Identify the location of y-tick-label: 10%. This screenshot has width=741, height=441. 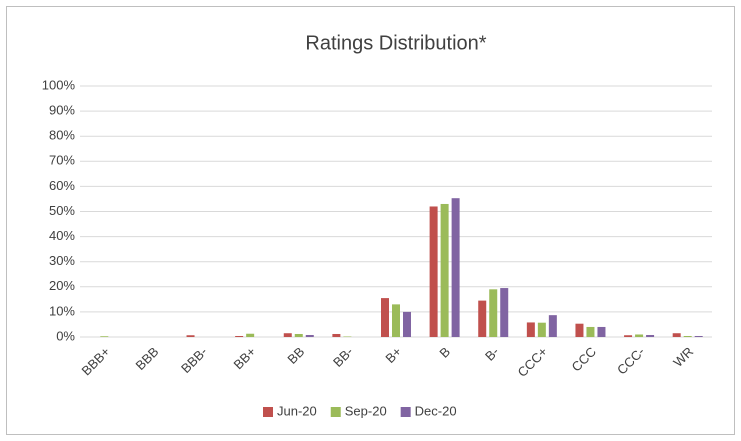
(62, 310).